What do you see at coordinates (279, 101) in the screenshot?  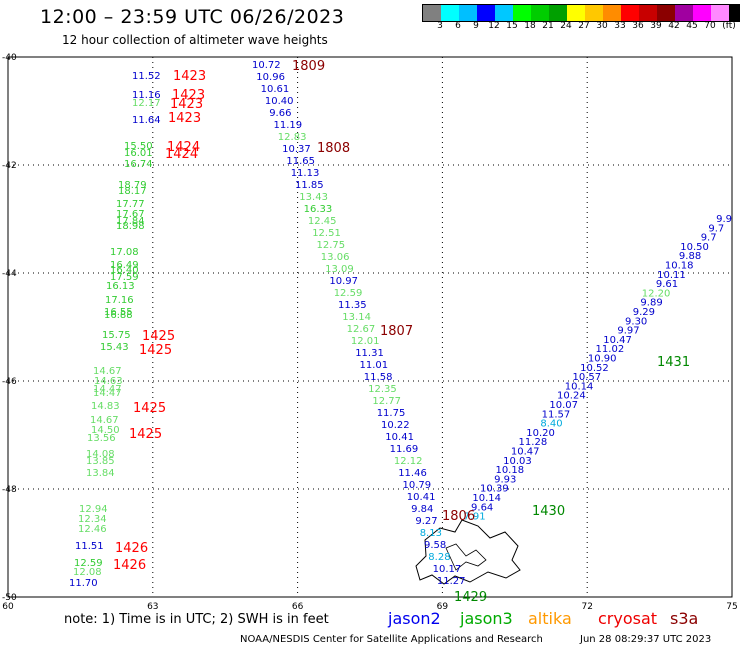 I see `swh-value: 10.40` at bounding box center [279, 101].